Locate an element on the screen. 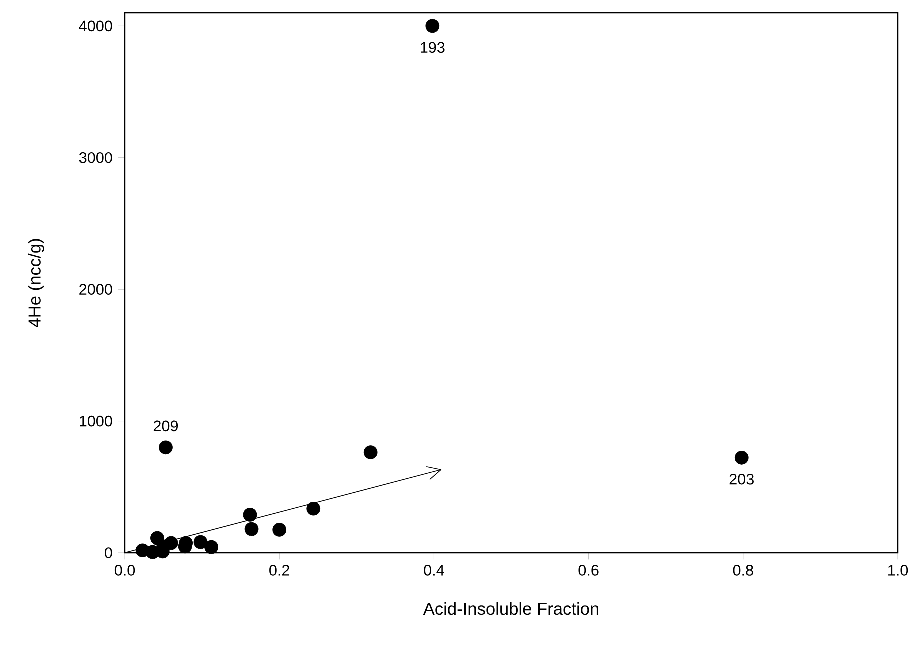  x-tick-label: 0.6 is located at coordinates (588, 570).